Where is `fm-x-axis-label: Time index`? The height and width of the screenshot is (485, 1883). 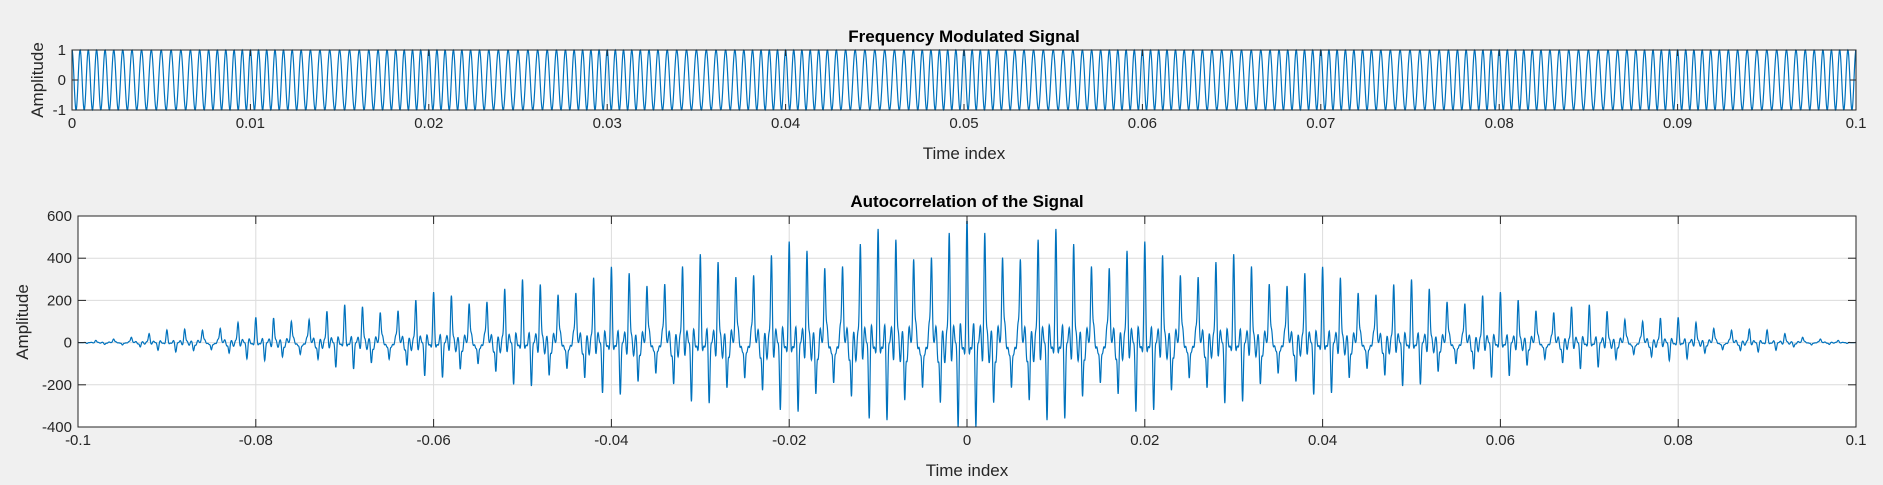
fm-x-axis-label: Time index is located at coordinates (964, 153).